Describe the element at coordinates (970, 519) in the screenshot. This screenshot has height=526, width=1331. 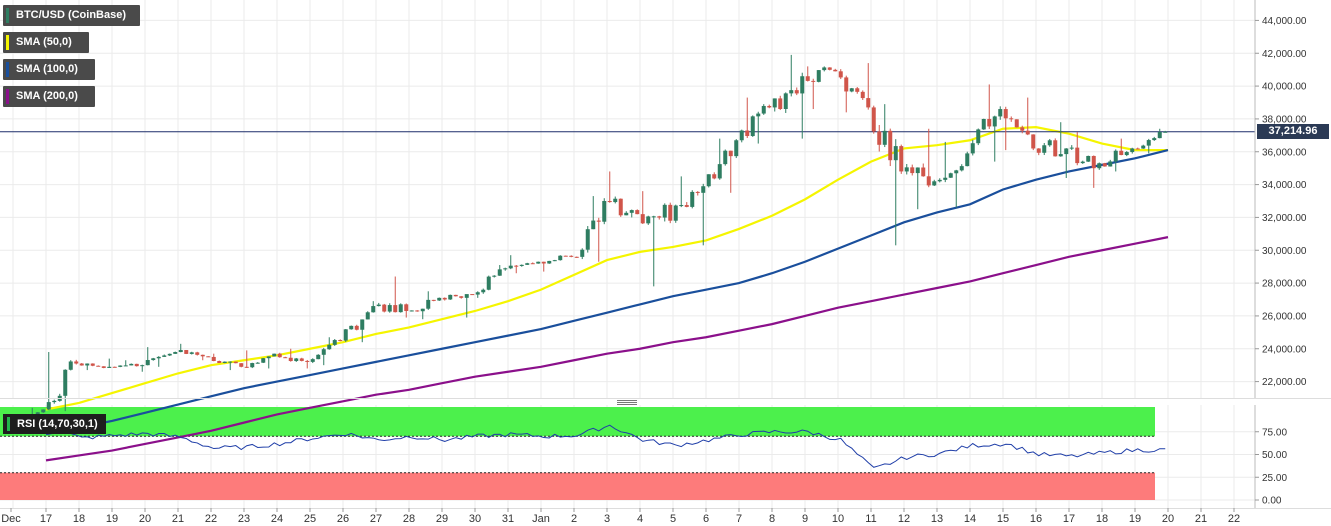
I see `date-tick-label: 14` at that location.